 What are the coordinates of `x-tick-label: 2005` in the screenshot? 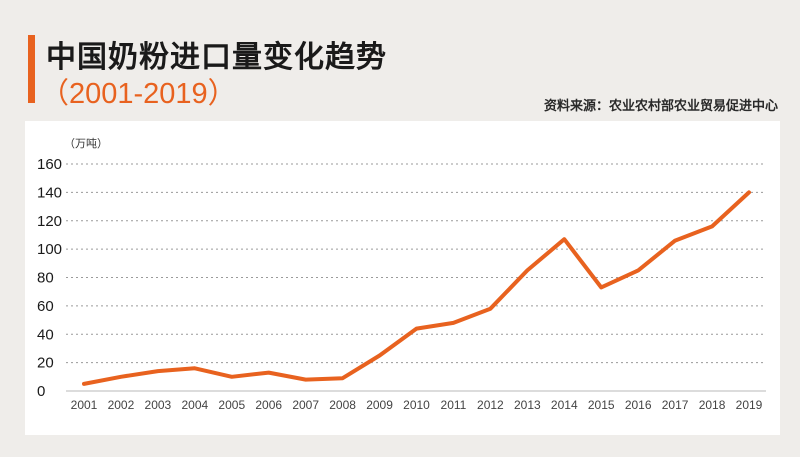 It's located at (231, 405).